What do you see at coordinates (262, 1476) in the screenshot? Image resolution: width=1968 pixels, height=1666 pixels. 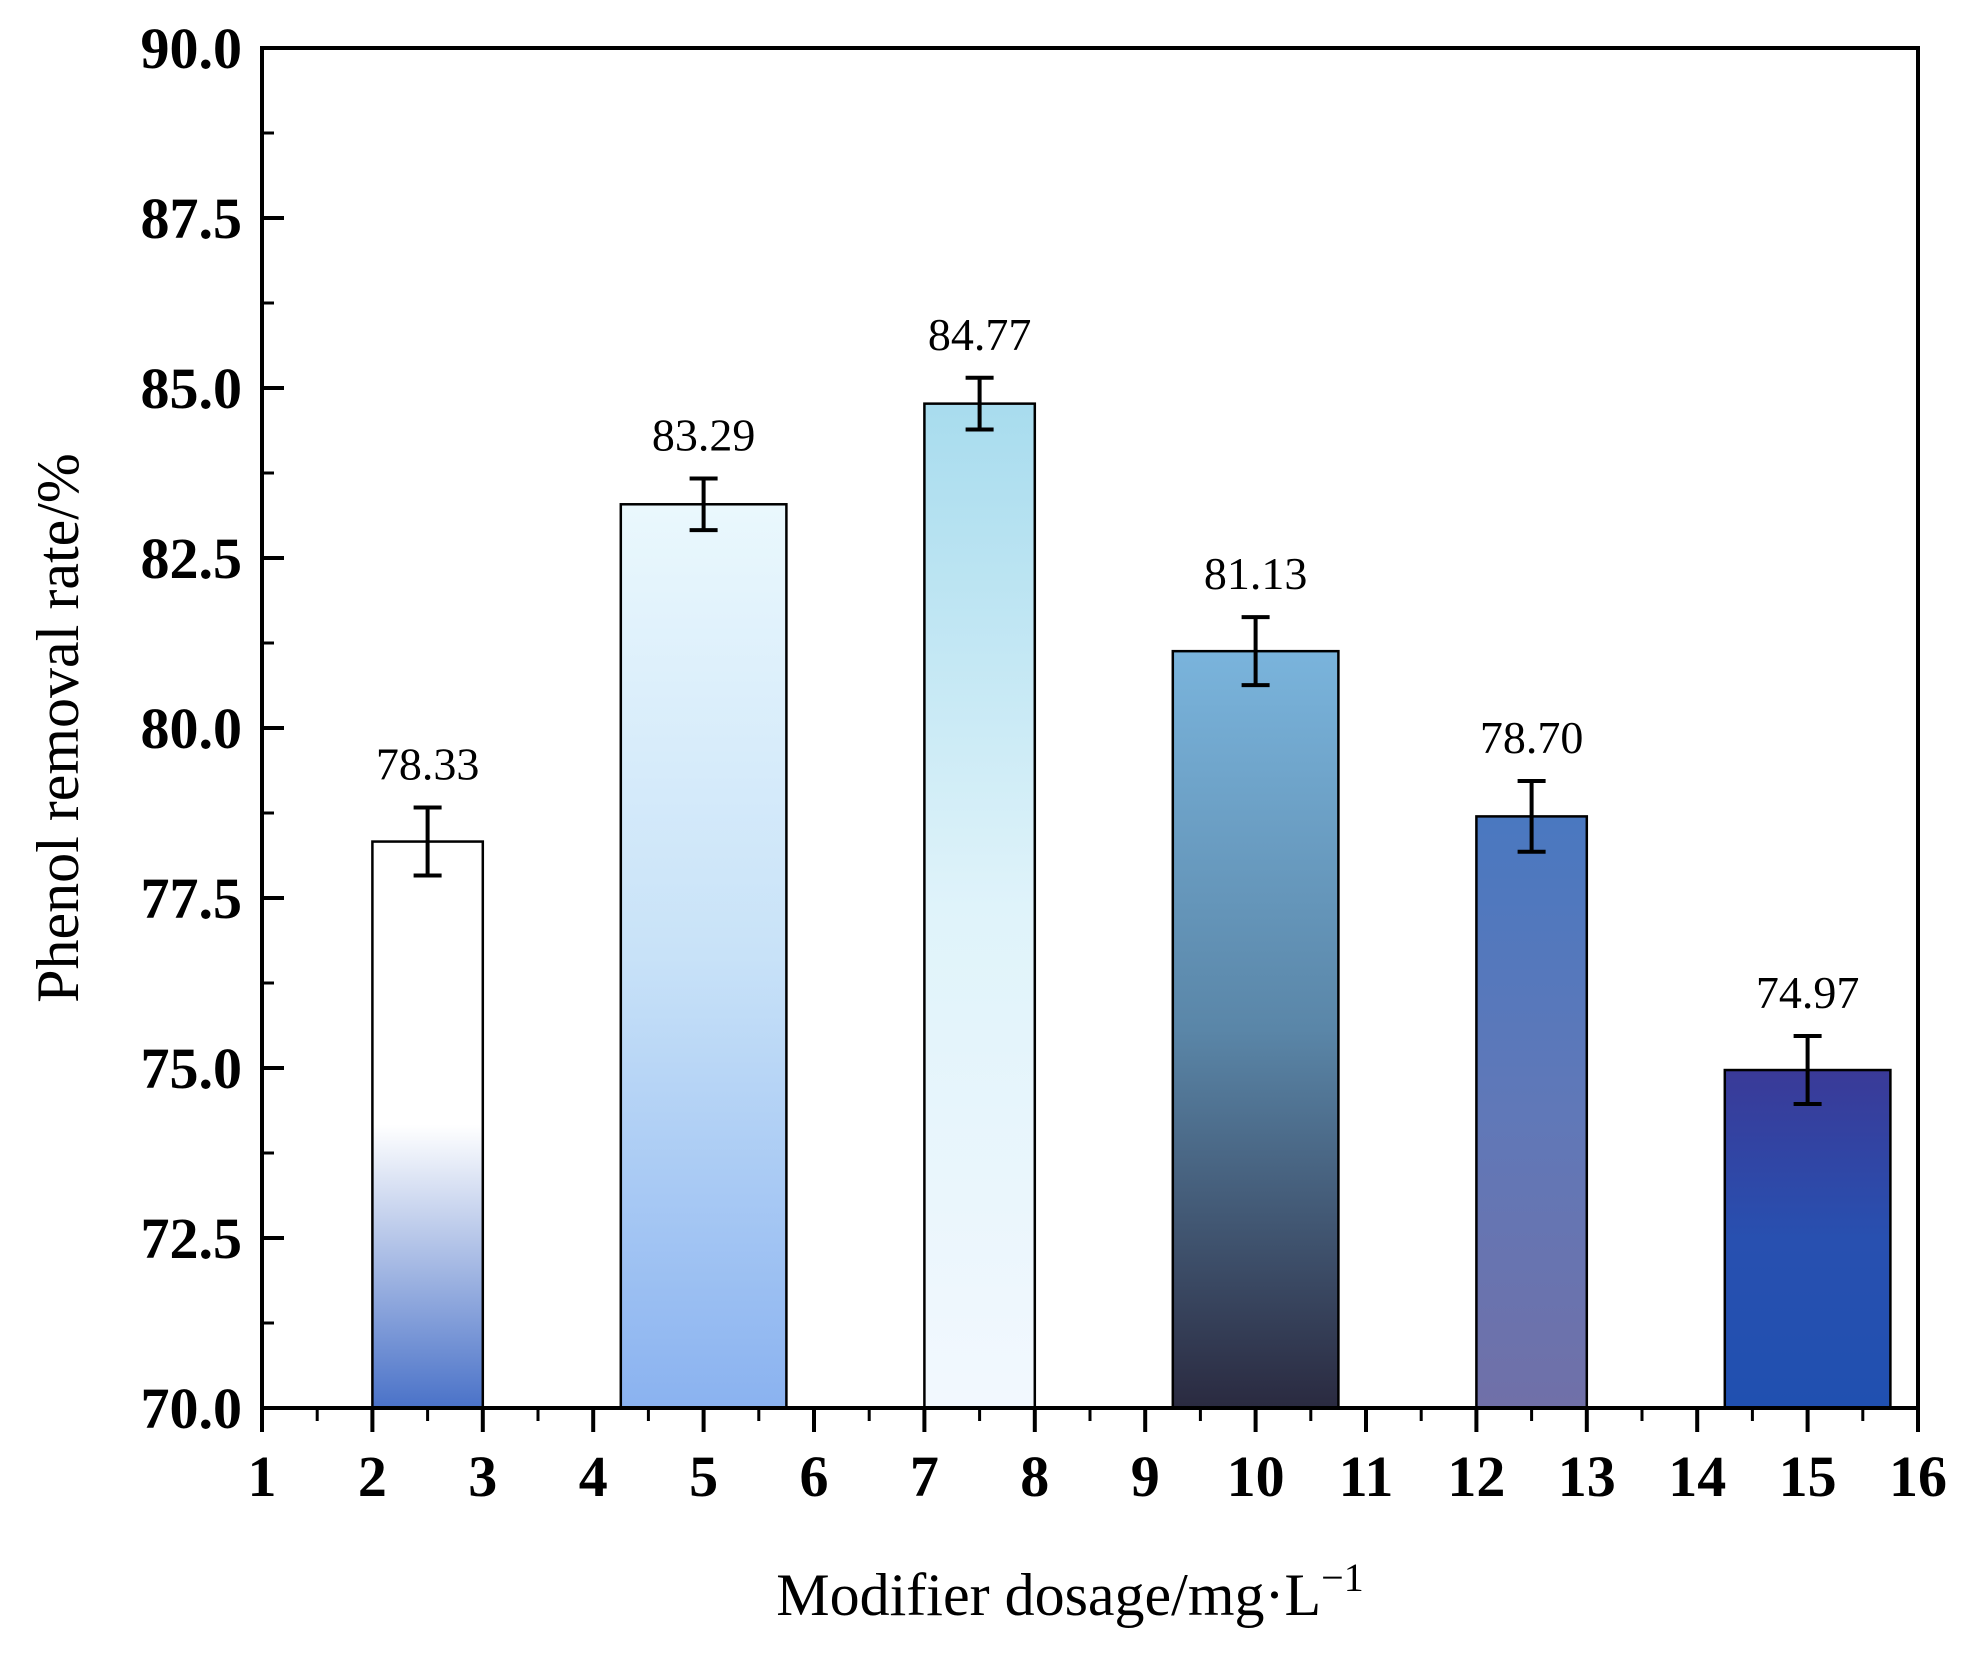 I see `x-tick-label: 1` at bounding box center [262, 1476].